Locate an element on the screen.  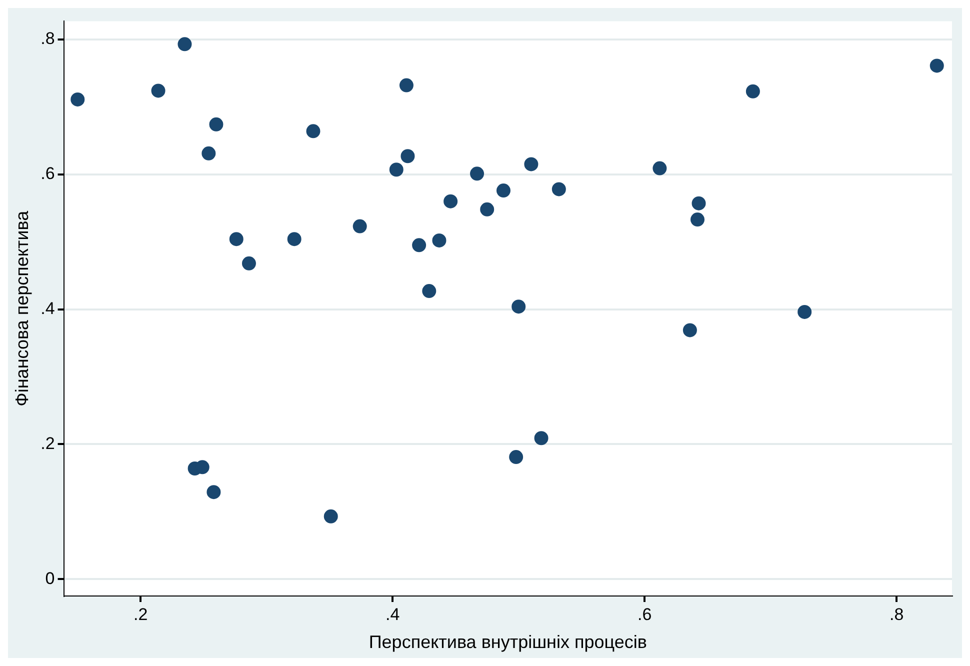
x-tick-label: .8 is located at coordinates (896, 614).